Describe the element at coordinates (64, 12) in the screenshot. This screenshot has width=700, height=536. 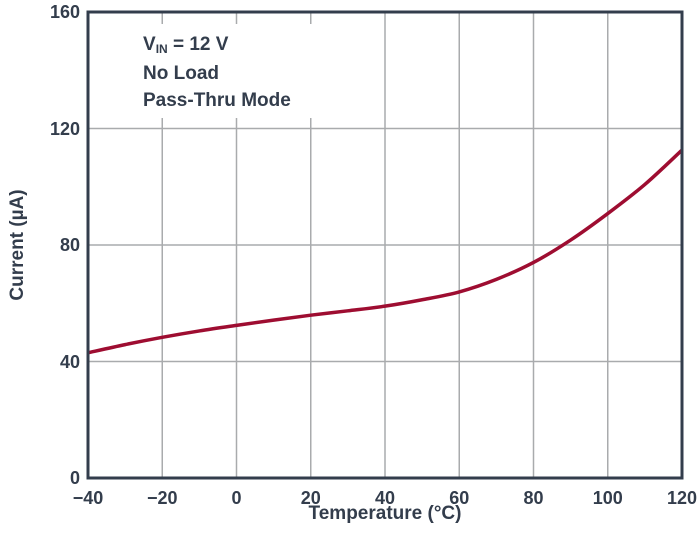
I see `y-tick-label: 160` at that location.